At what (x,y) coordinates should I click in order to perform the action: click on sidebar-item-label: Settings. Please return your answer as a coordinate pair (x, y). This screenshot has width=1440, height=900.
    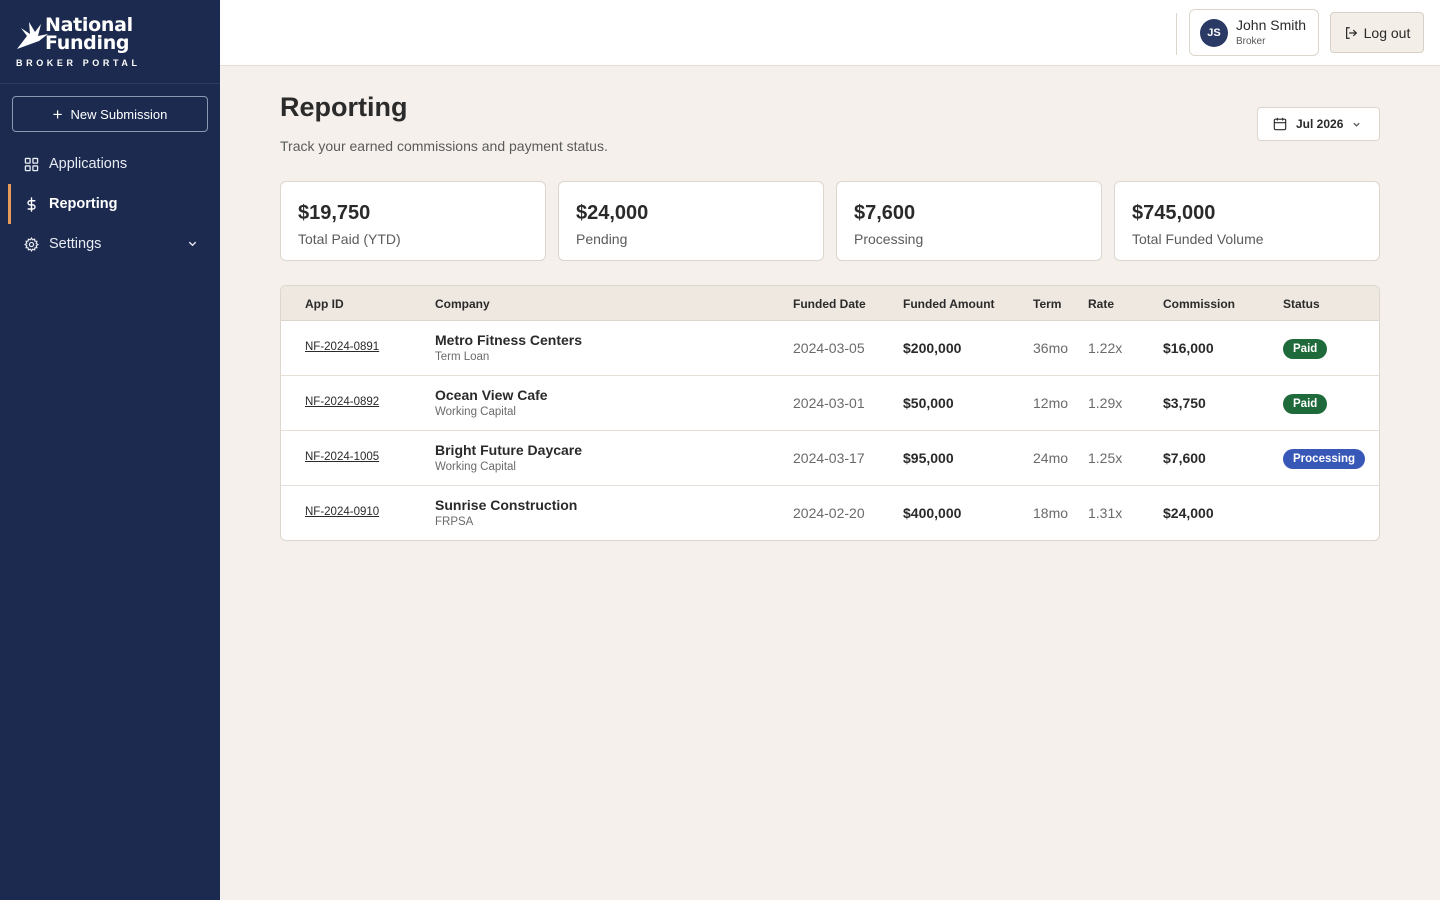
    Looking at the image, I should click on (75, 244).